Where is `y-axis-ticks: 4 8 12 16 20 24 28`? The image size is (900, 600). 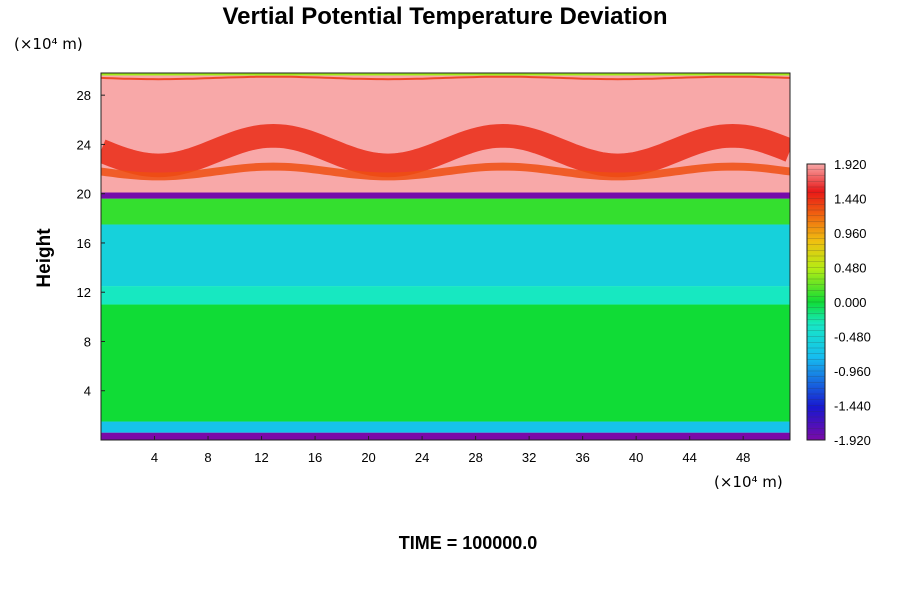 y-axis-ticks: 4 8 12 16 20 24 28 is located at coordinates (91, 243).